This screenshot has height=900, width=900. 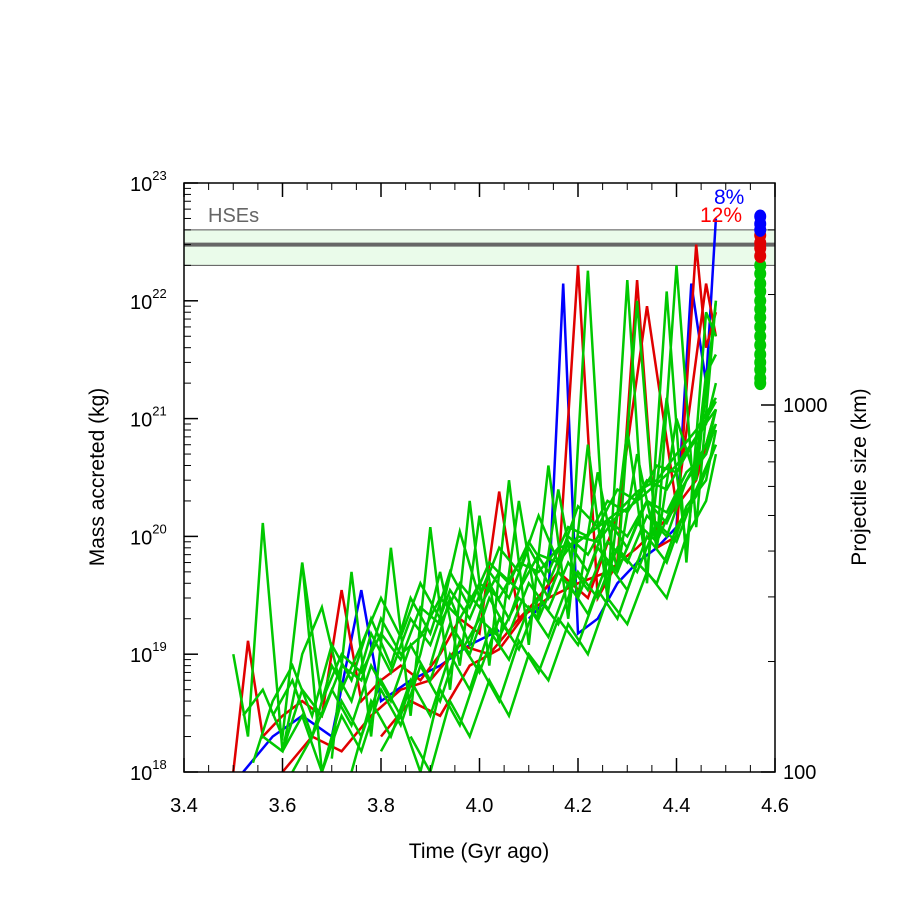 I want to click on hse-label: HSEs, so click(x=233, y=216).